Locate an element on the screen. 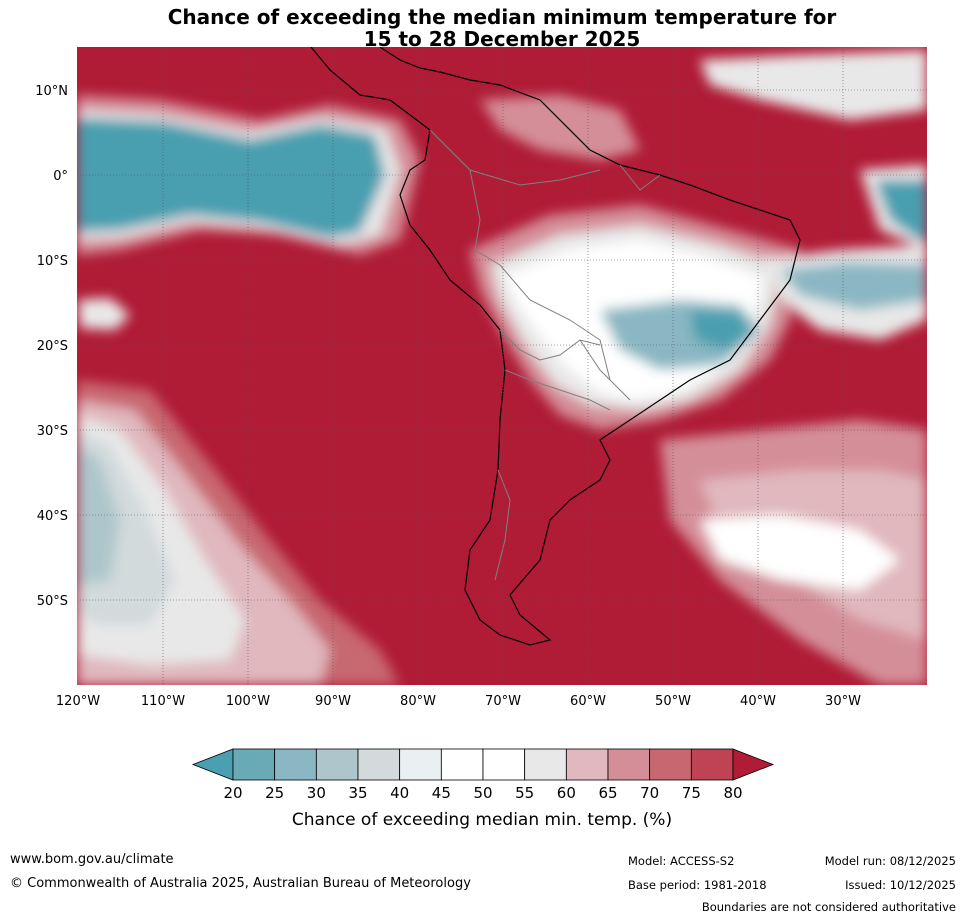 This screenshot has height=919, width=965. lat-tick-label: 40°S is located at coordinates (52, 516).